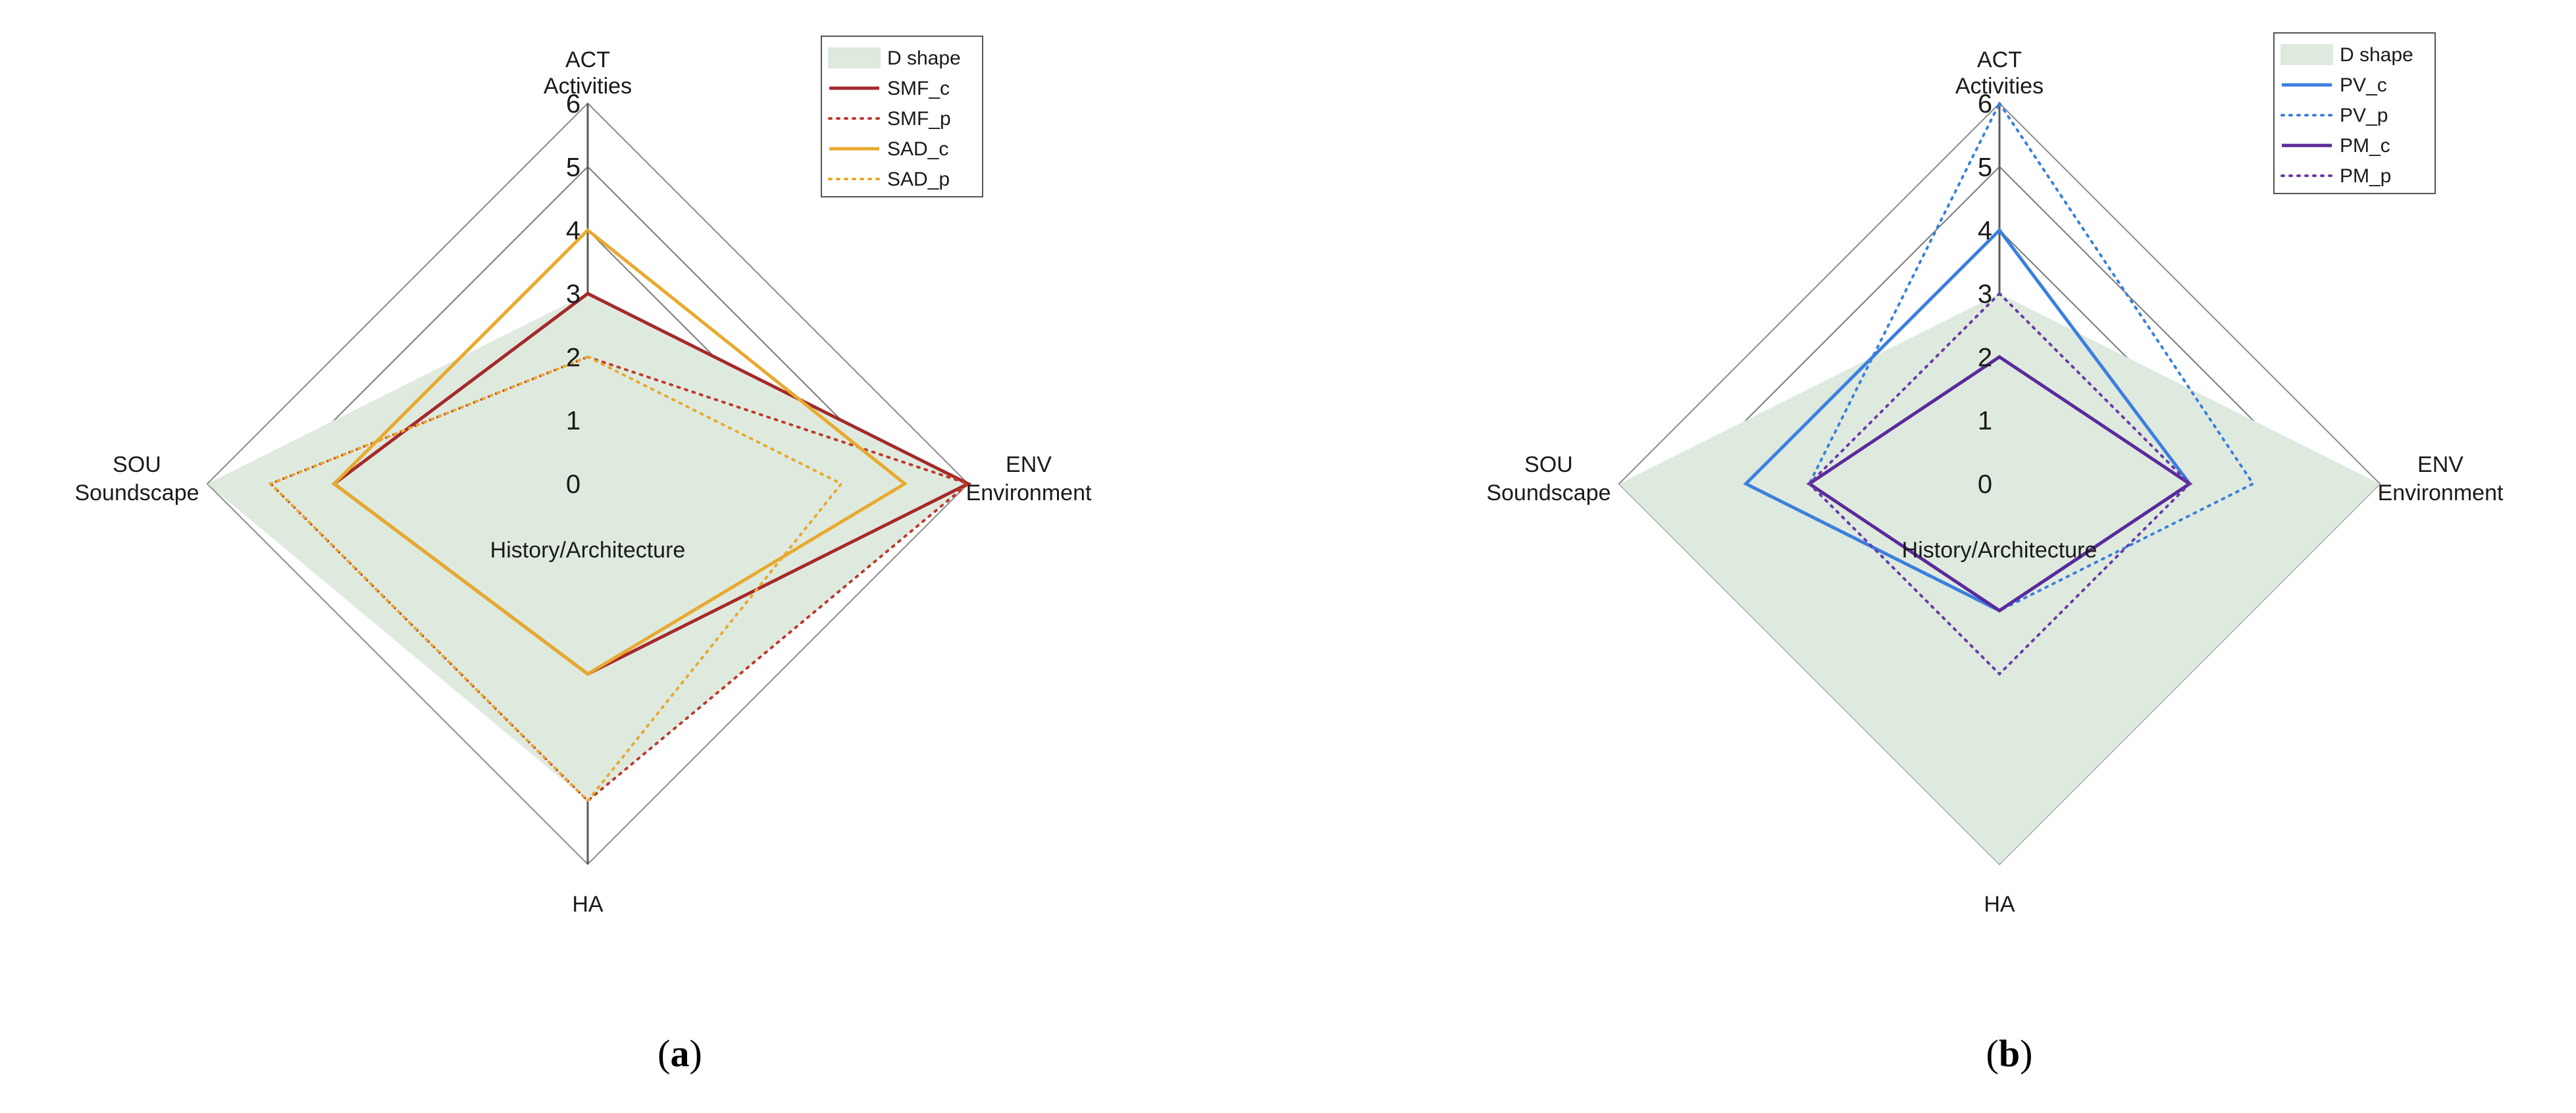 This screenshot has width=2576, height=1113. What do you see at coordinates (2363, 85) in the screenshot?
I see `legend-label-pv-c: PV_c` at bounding box center [2363, 85].